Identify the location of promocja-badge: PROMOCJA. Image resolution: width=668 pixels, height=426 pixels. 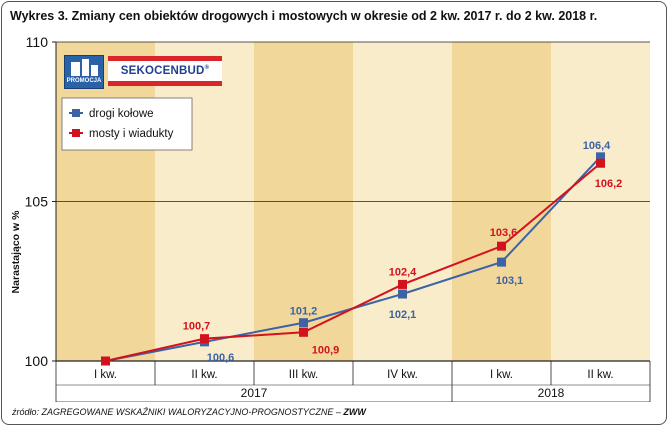
(84, 72).